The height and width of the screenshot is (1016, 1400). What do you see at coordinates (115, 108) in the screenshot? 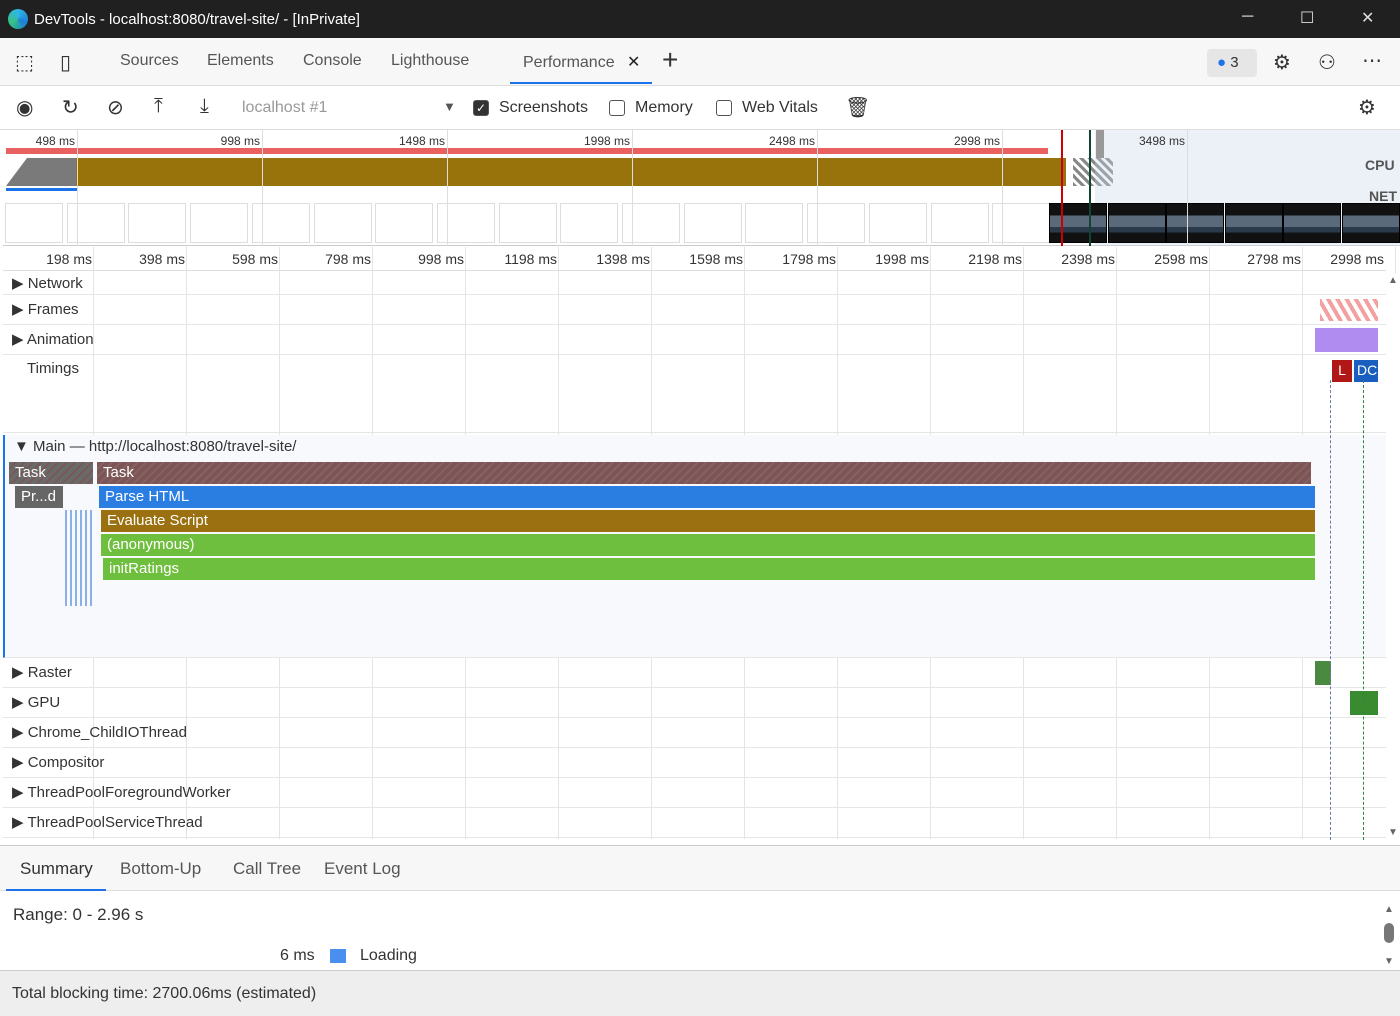
I see `clear-icon: ⊘` at bounding box center [115, 108].